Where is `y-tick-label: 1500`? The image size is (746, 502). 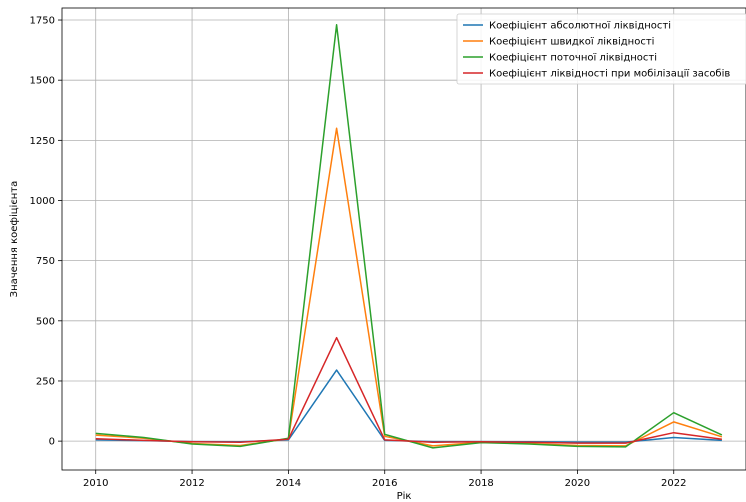 y-tick-label: 1500 is located at coordinates (42, 81).